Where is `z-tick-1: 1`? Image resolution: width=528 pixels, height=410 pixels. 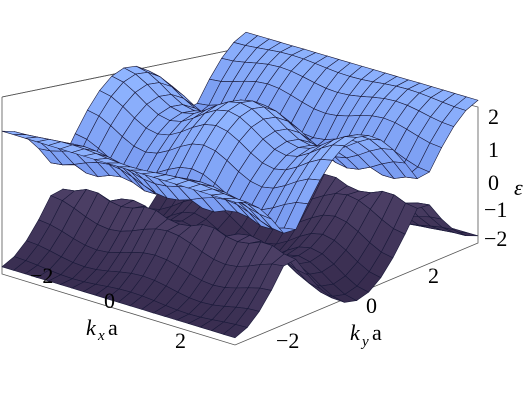 z-tick-1: 1 is located at coordinates (493, 149).